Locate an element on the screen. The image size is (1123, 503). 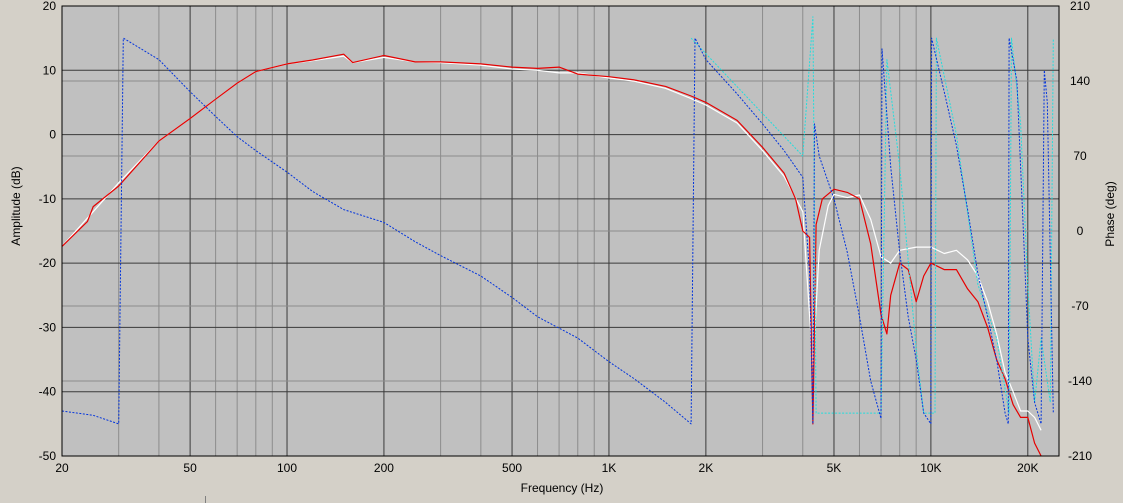
y-right-tick-label: -210 is located at coordinates (1080, 456).